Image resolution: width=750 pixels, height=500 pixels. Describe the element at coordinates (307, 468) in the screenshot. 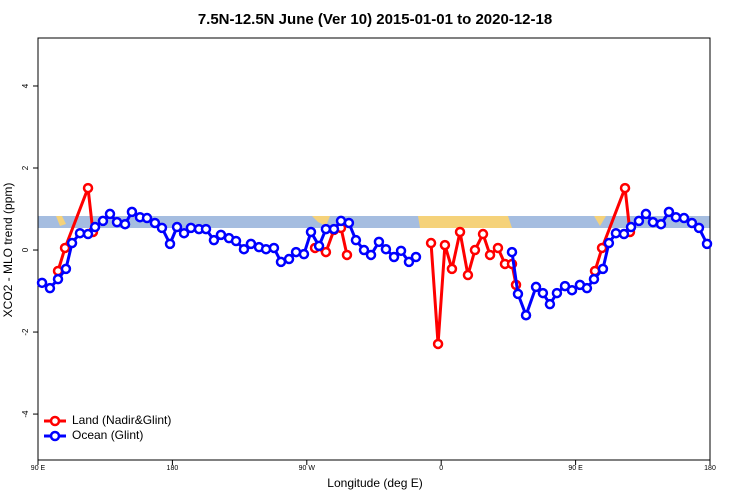

I see `x-tick-label: 90 W` at that location.